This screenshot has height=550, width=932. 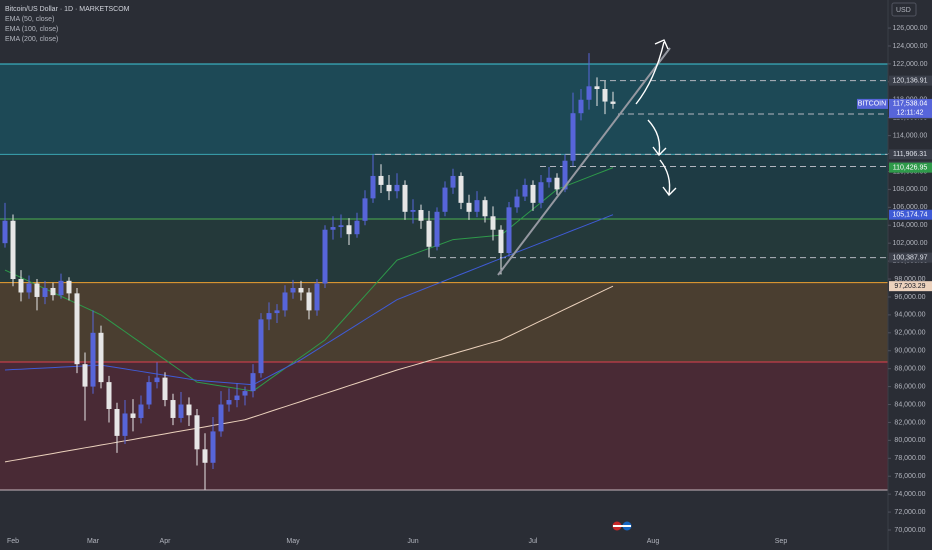 I want to click on currency-box, so click(x=904, y=9).